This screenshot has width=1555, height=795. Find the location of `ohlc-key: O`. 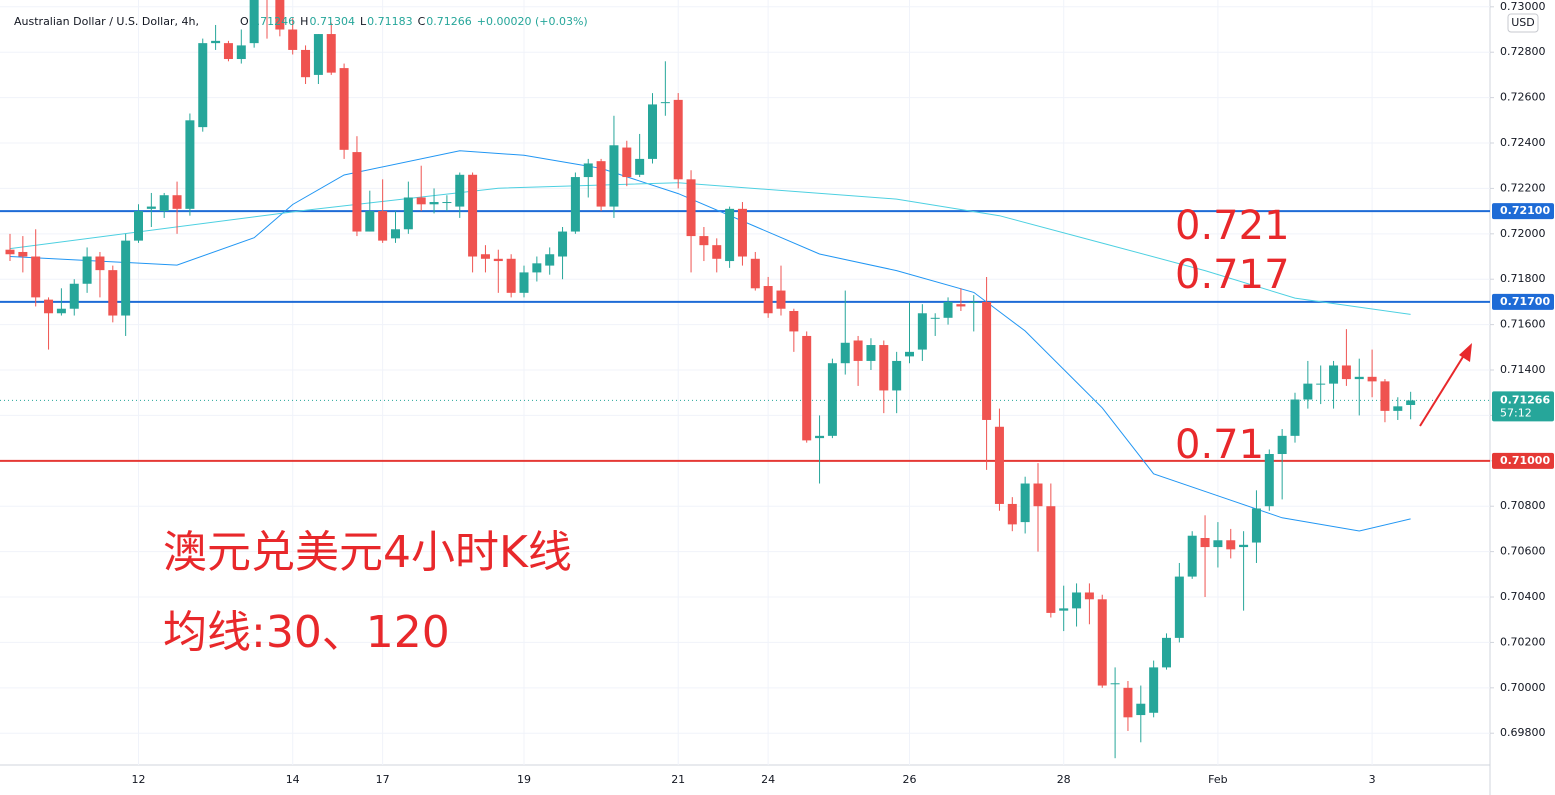

ohlc-key: O is located at coordinates (244, 21).